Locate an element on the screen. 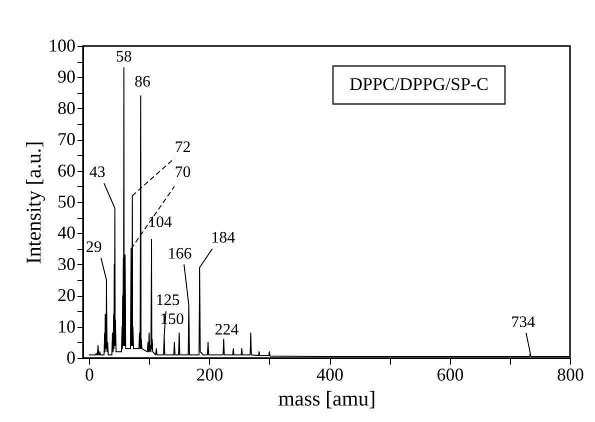 The height and width of the screenshot is (422, 595). annotation: 104 is located at coordinates (160, 223).